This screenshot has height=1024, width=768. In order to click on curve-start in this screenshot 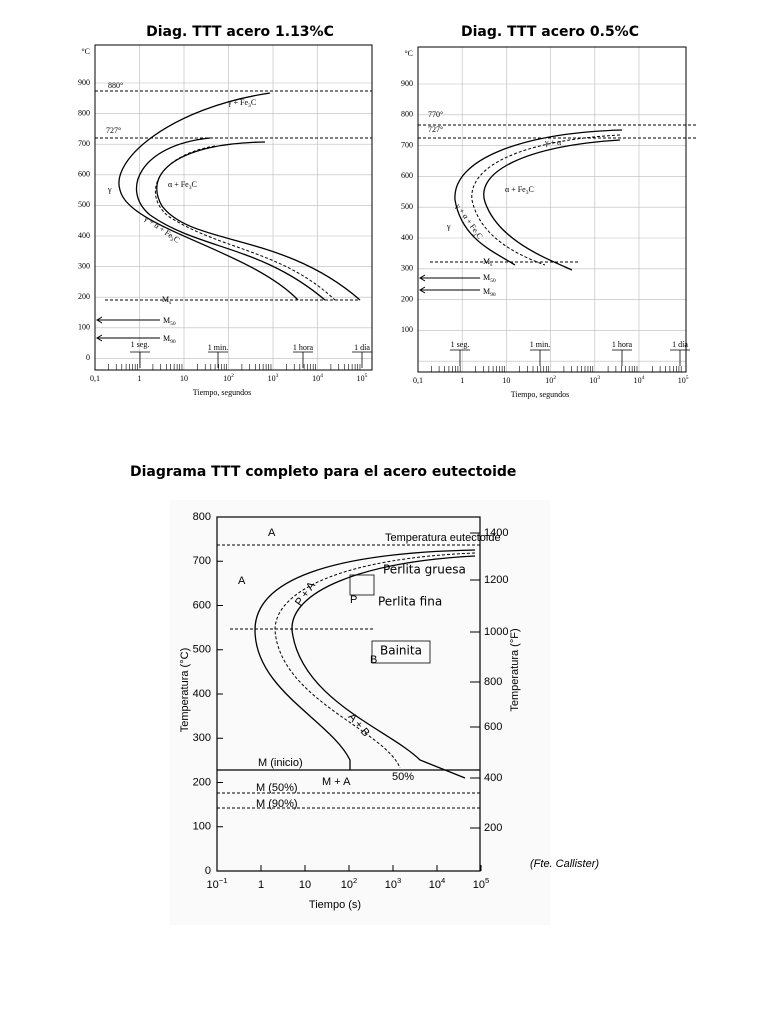, I will do `click(538, 197)`.